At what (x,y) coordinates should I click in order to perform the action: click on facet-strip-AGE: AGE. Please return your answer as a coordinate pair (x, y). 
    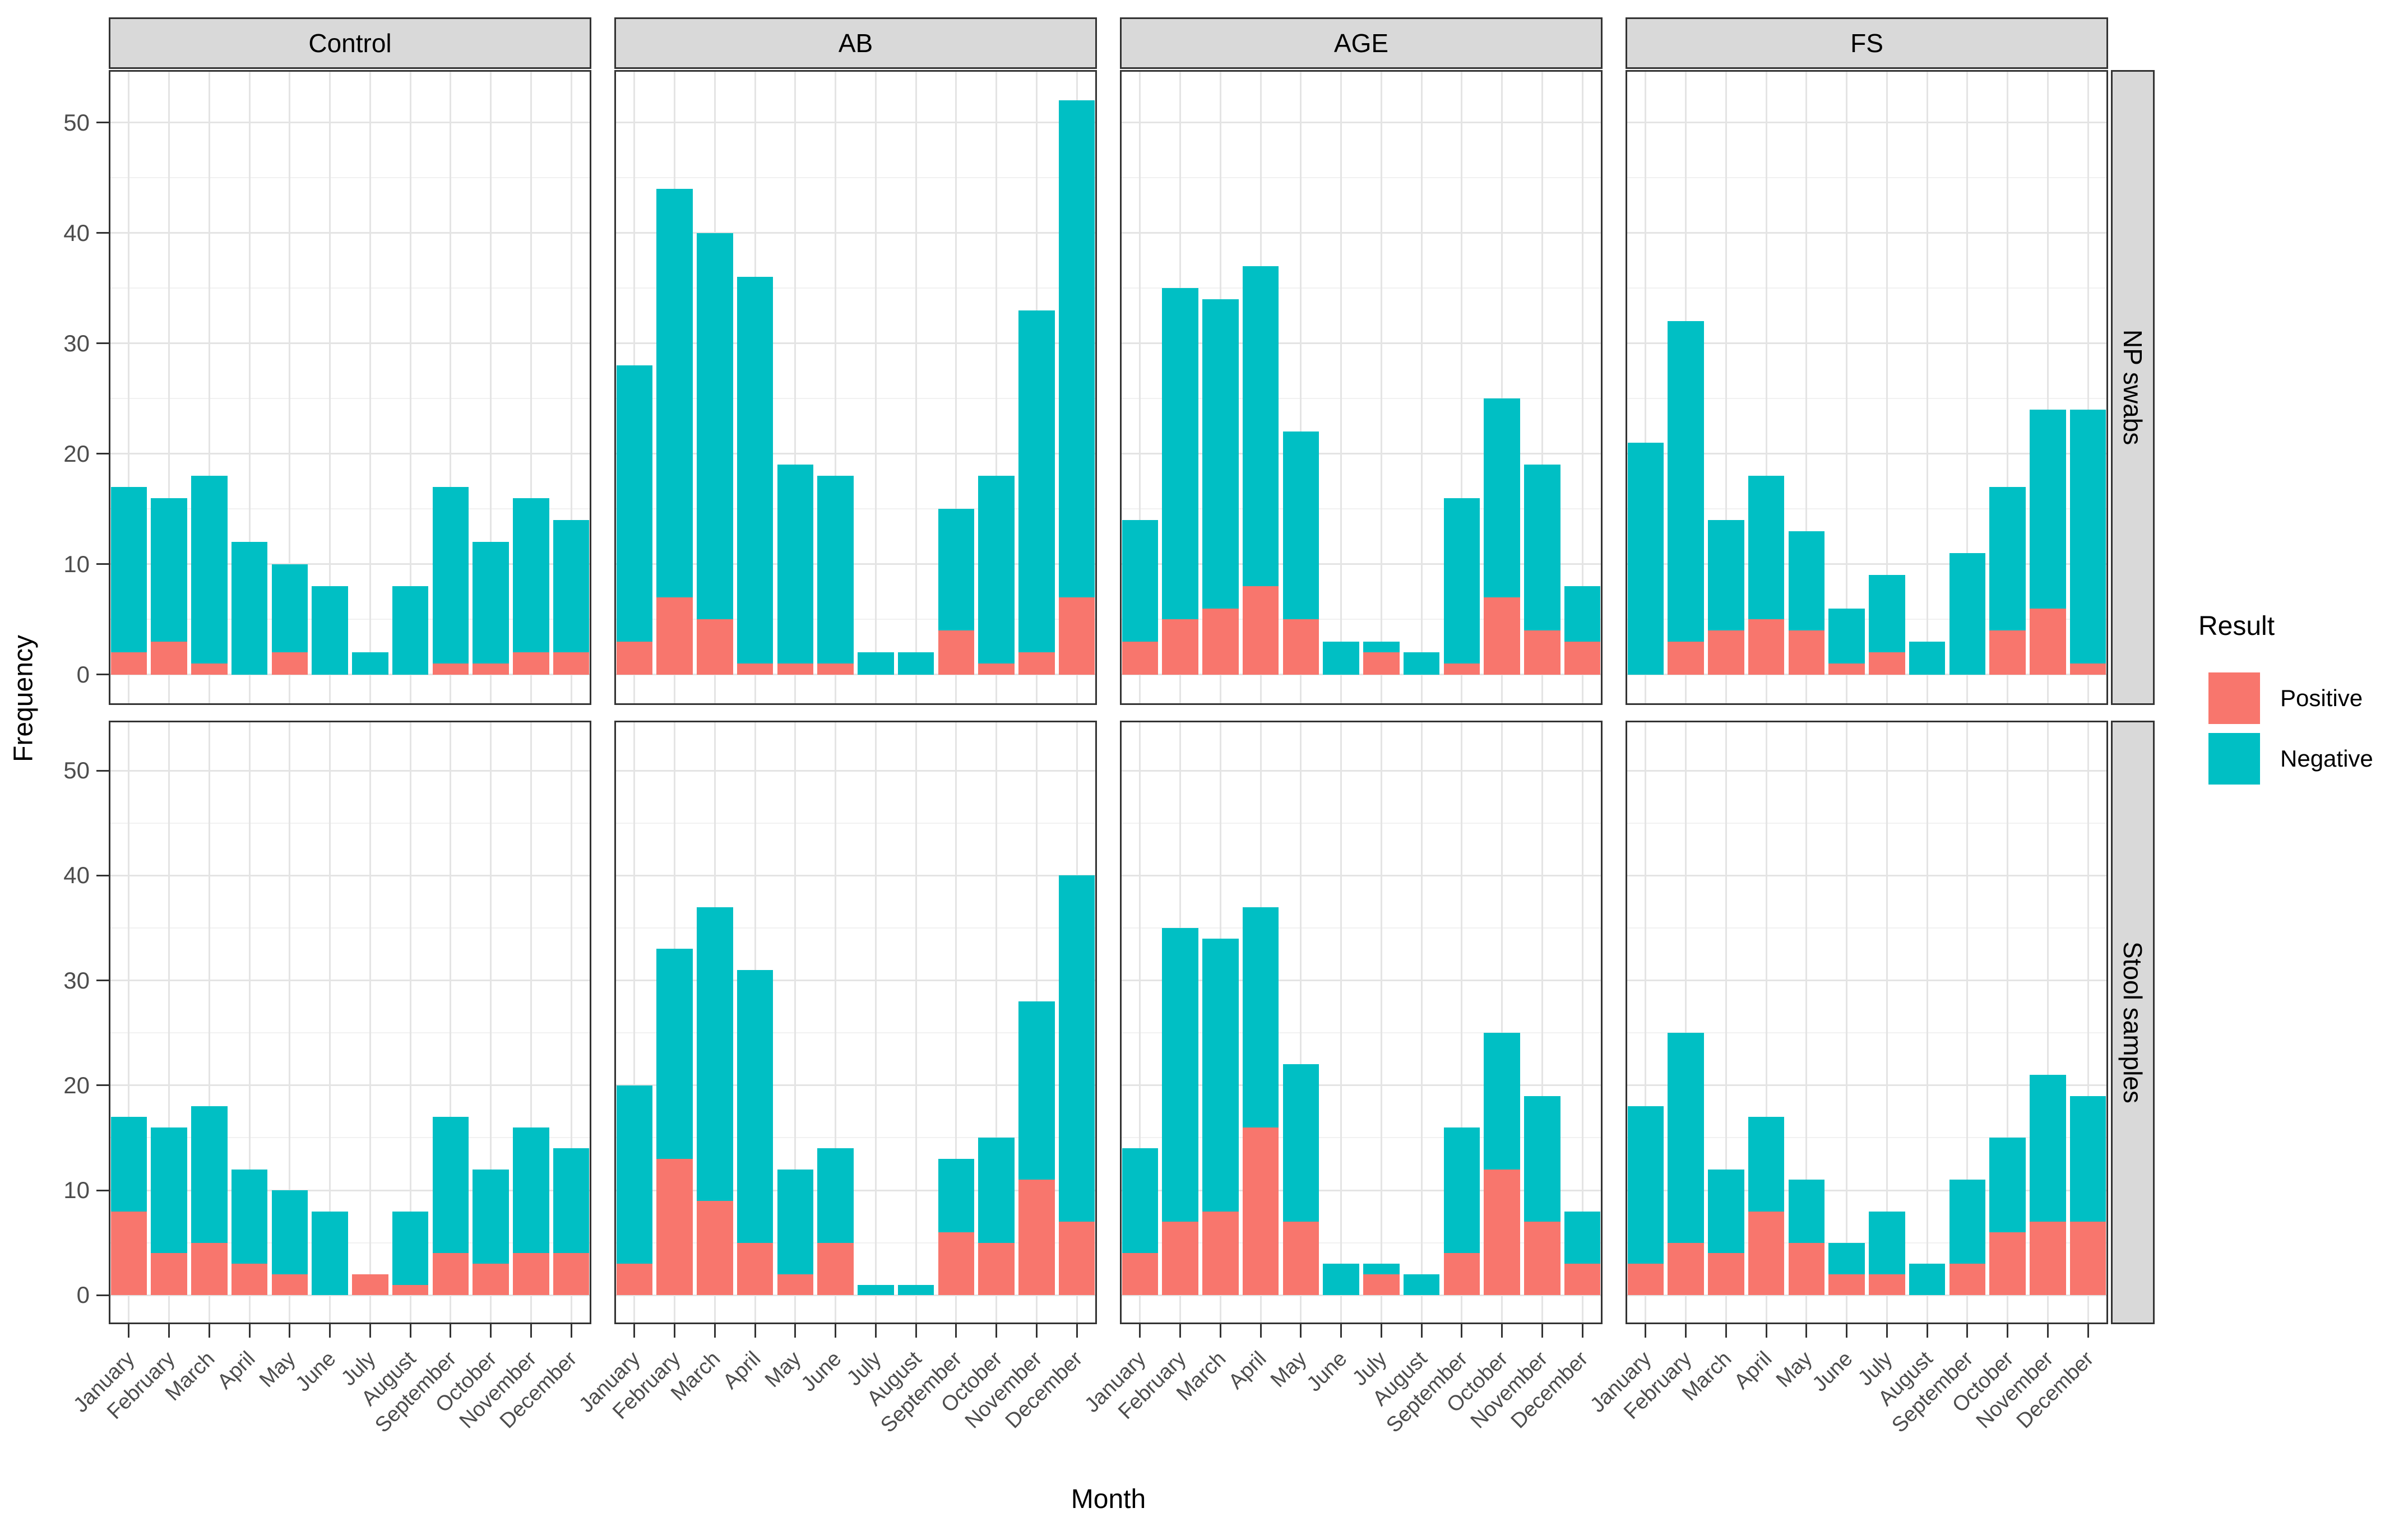
    Looking at the image, I should click on (1361, 43).